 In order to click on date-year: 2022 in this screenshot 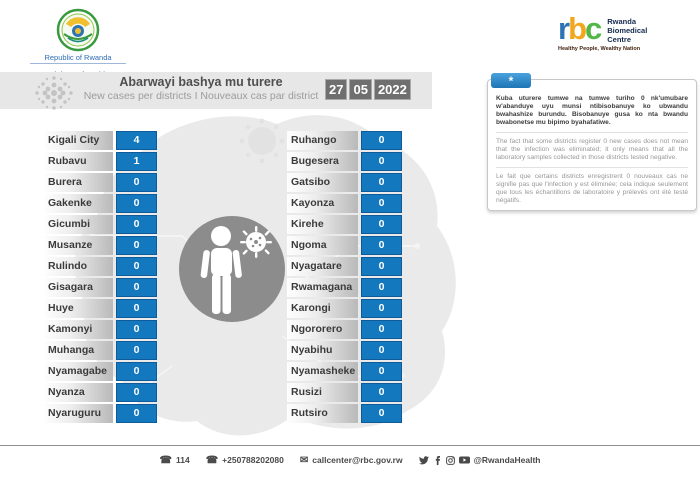, I will do `click(392, 89)`.